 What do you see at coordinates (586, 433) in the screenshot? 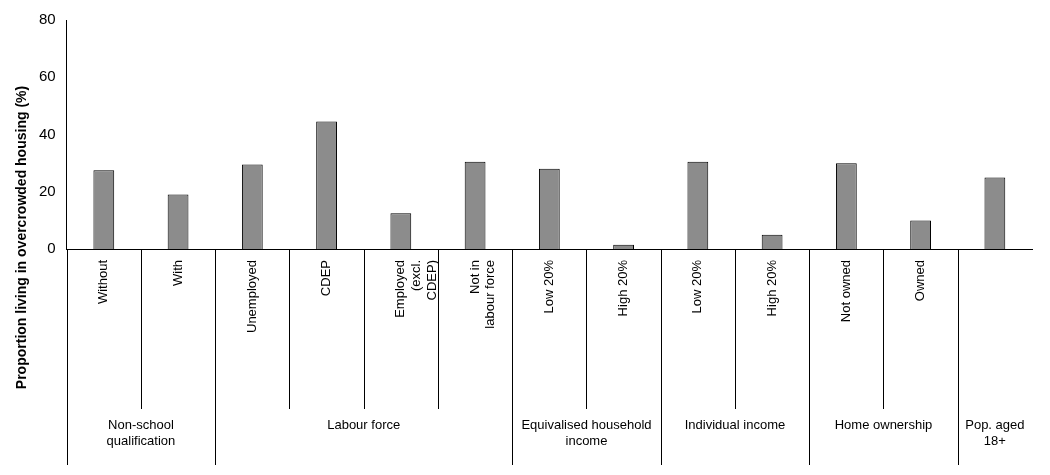
I see `text: Equivalised household income` at bounding box center [586, 433].